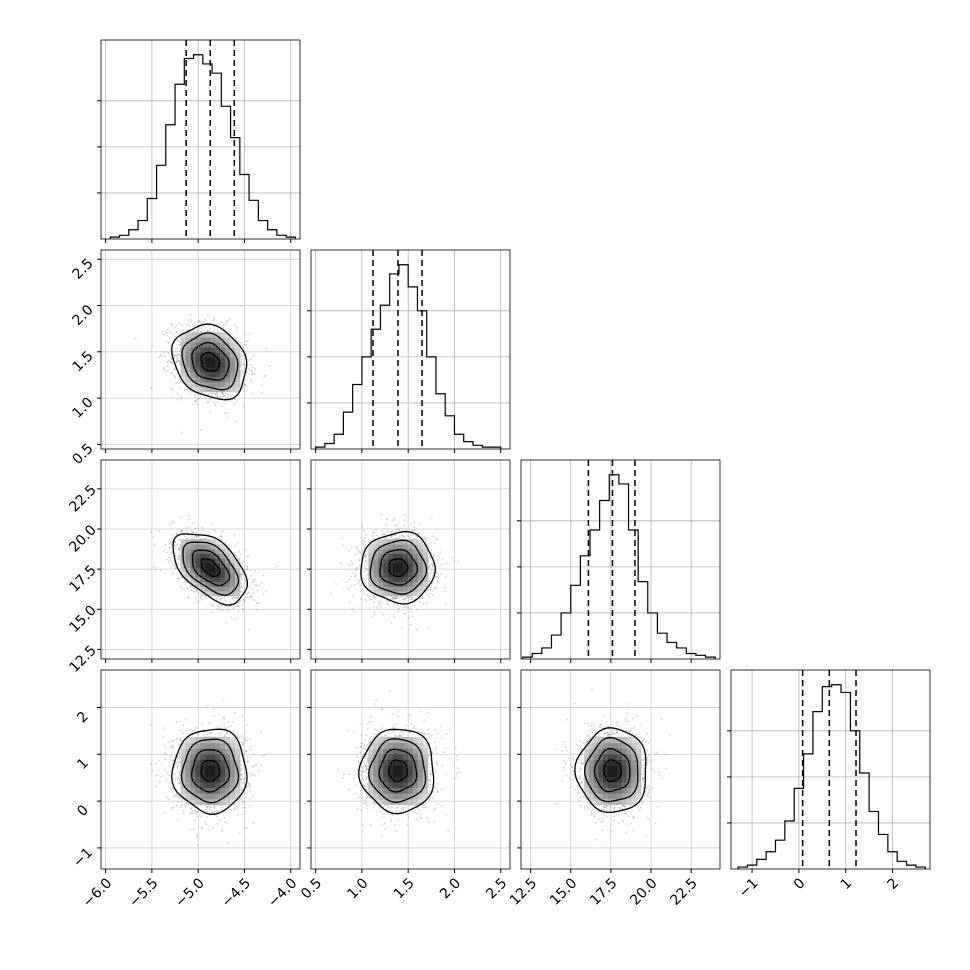 The width and height of the screenshot is (970, 970). I want to click on histogram-panel-p3, so click(829, 769).